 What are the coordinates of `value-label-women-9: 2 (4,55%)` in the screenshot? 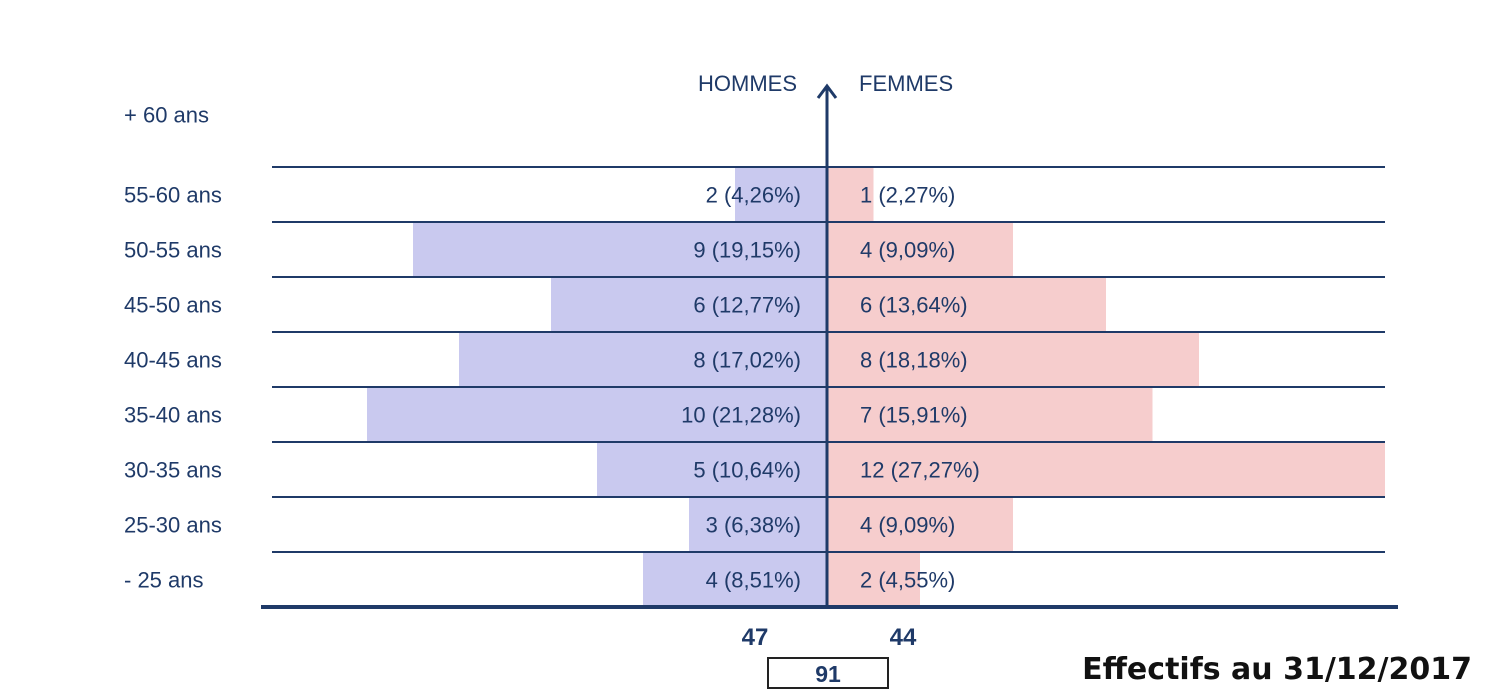 It's located at (907, 580).